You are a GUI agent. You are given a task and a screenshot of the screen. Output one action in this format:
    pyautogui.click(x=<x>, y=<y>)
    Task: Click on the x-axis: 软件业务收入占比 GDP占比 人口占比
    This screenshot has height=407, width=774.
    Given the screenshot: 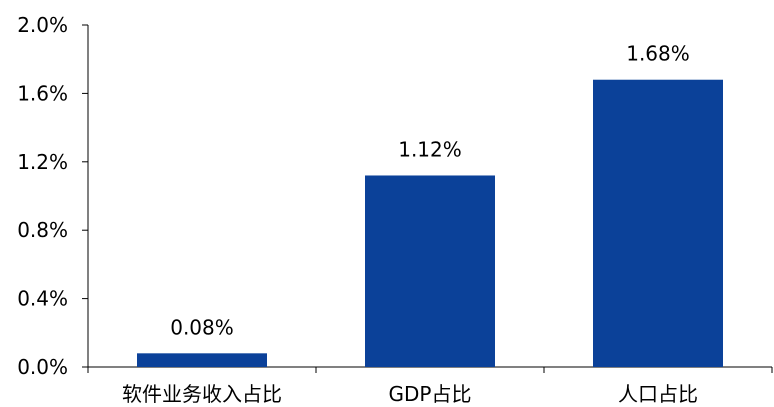 What is the action you would take?
    pyautogui.click(x=430, y=386)
    